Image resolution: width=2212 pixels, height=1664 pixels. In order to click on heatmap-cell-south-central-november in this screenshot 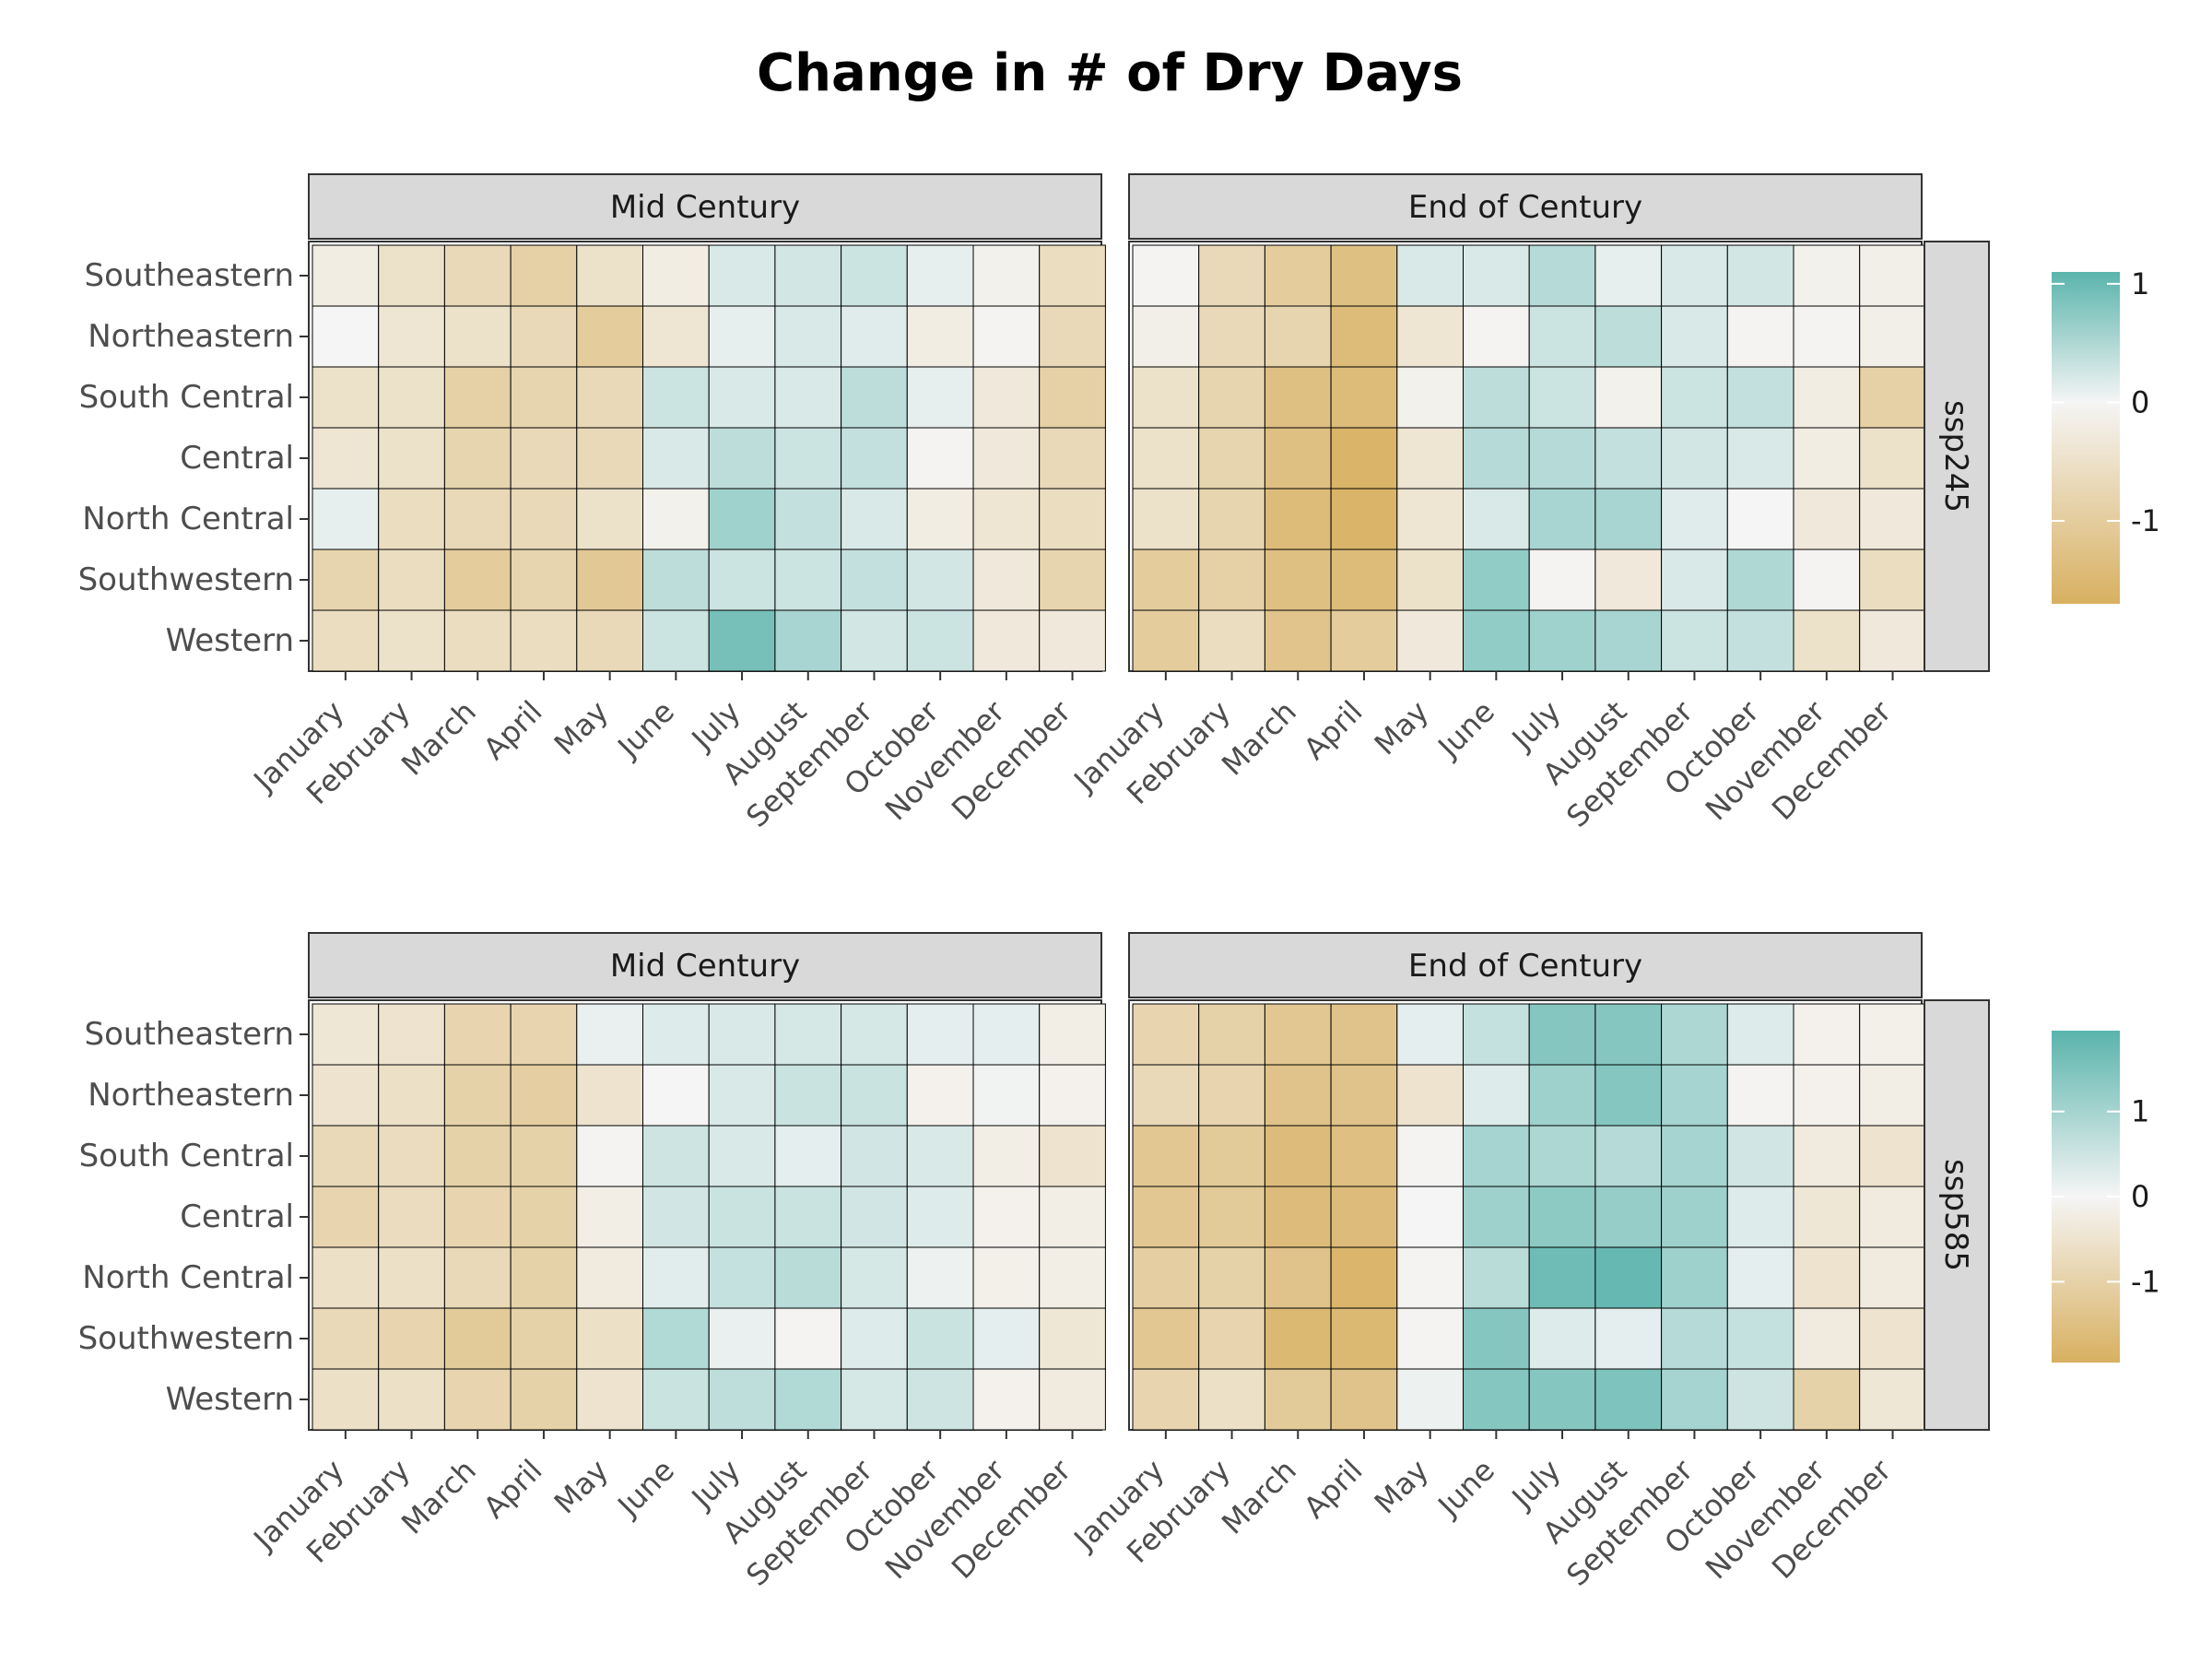, I will do `click(1827, 1156)`.